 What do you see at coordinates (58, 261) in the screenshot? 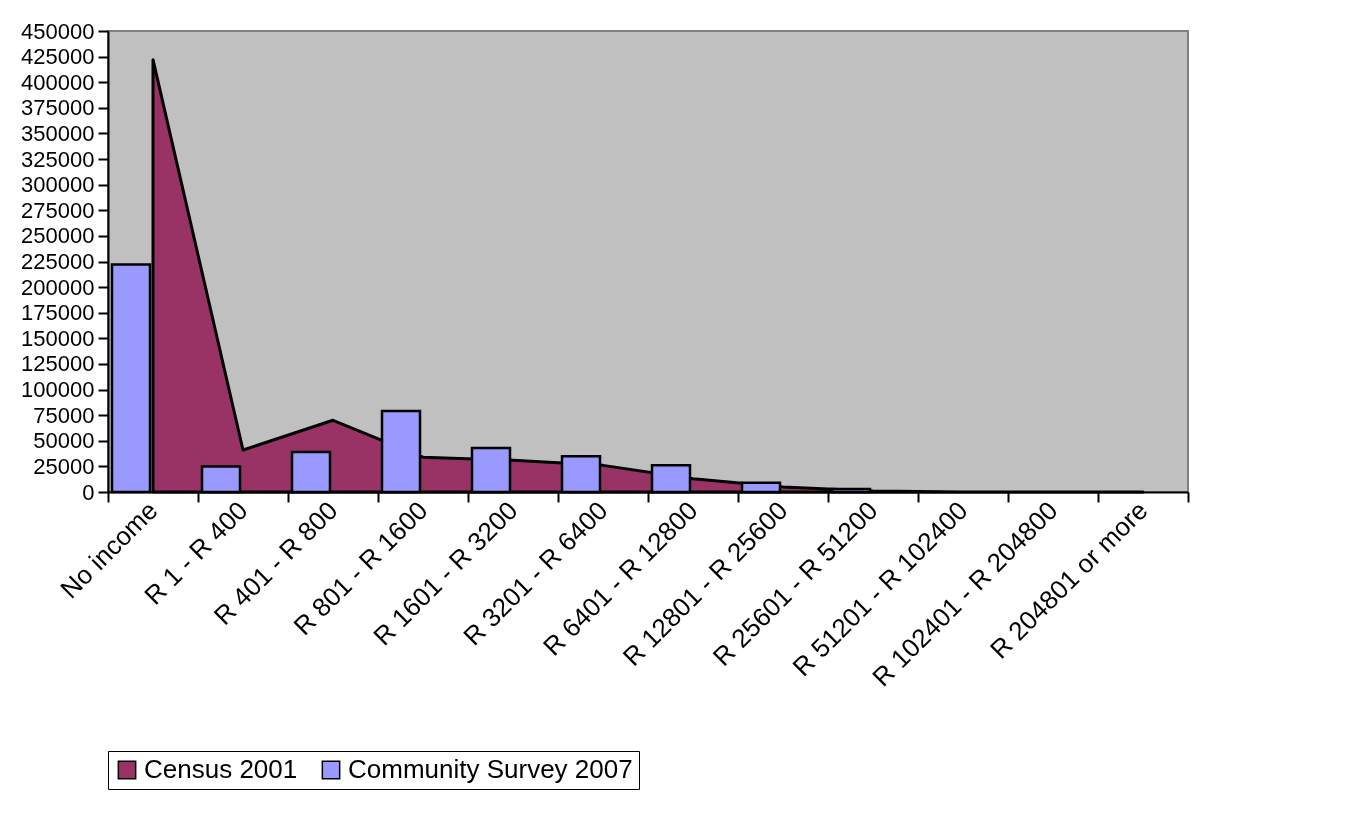
I see `y-tick-label: 225000` at bounding box center [58, 261].